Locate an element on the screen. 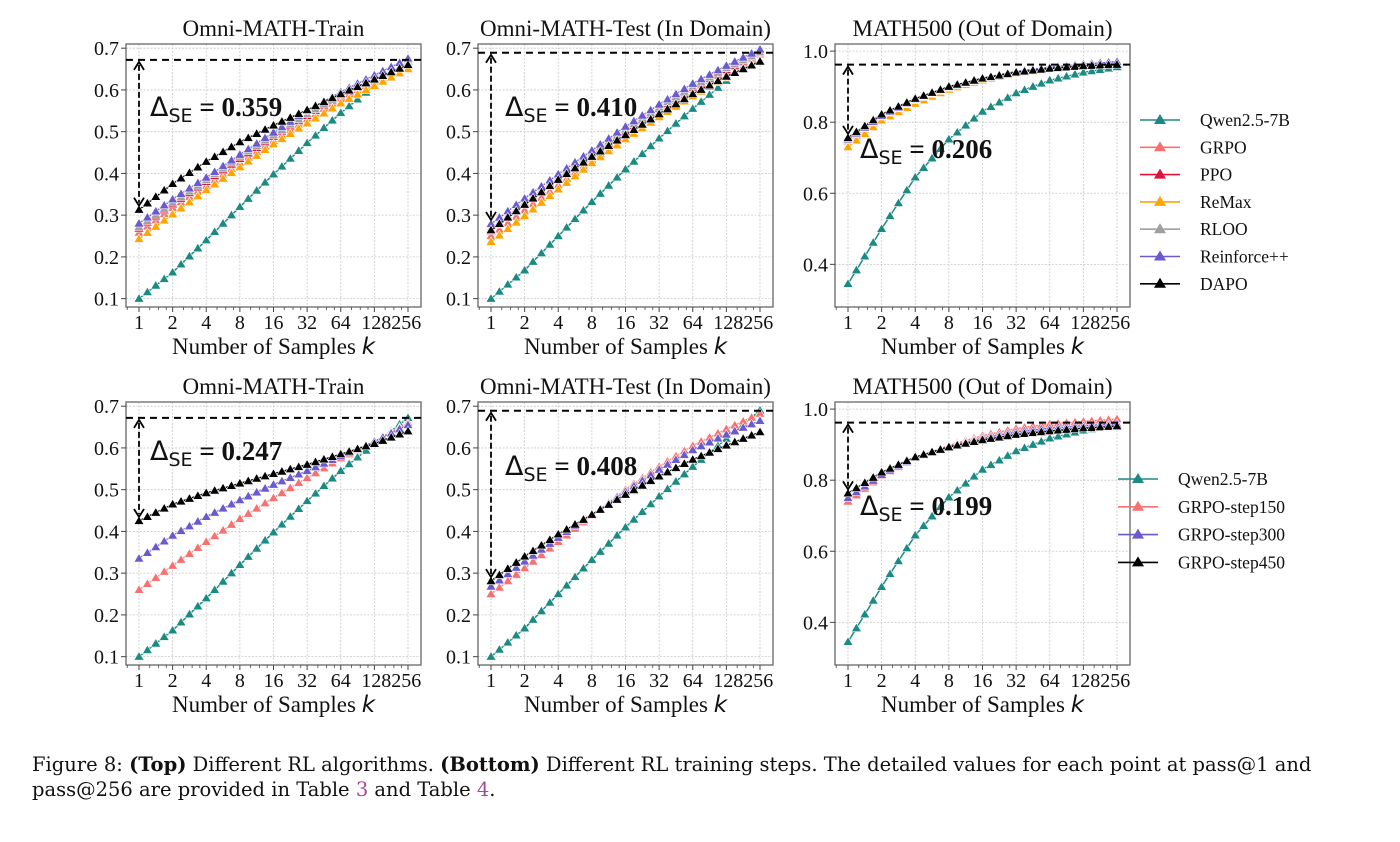 Image resolution: width=1400 pixels, height=842 pixels. y-tick-label: 0.3 is located at coordinates (458, 216).